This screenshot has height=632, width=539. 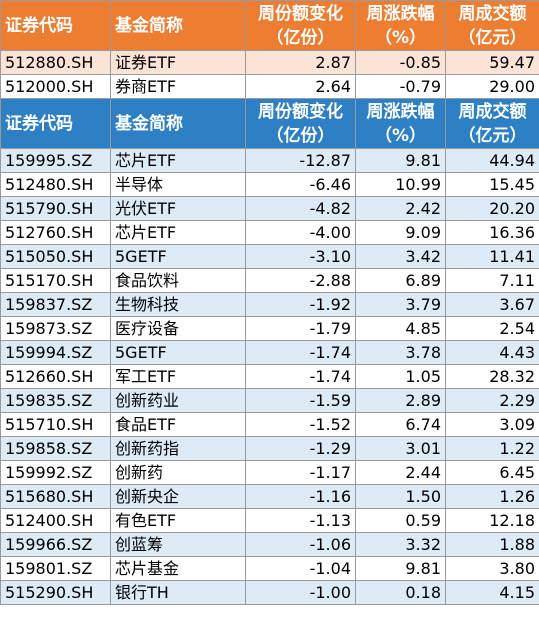 I want to click on data-row: 515050.SH 5GETF -3.10 3.42 11.41, so click(x=269, y=256).